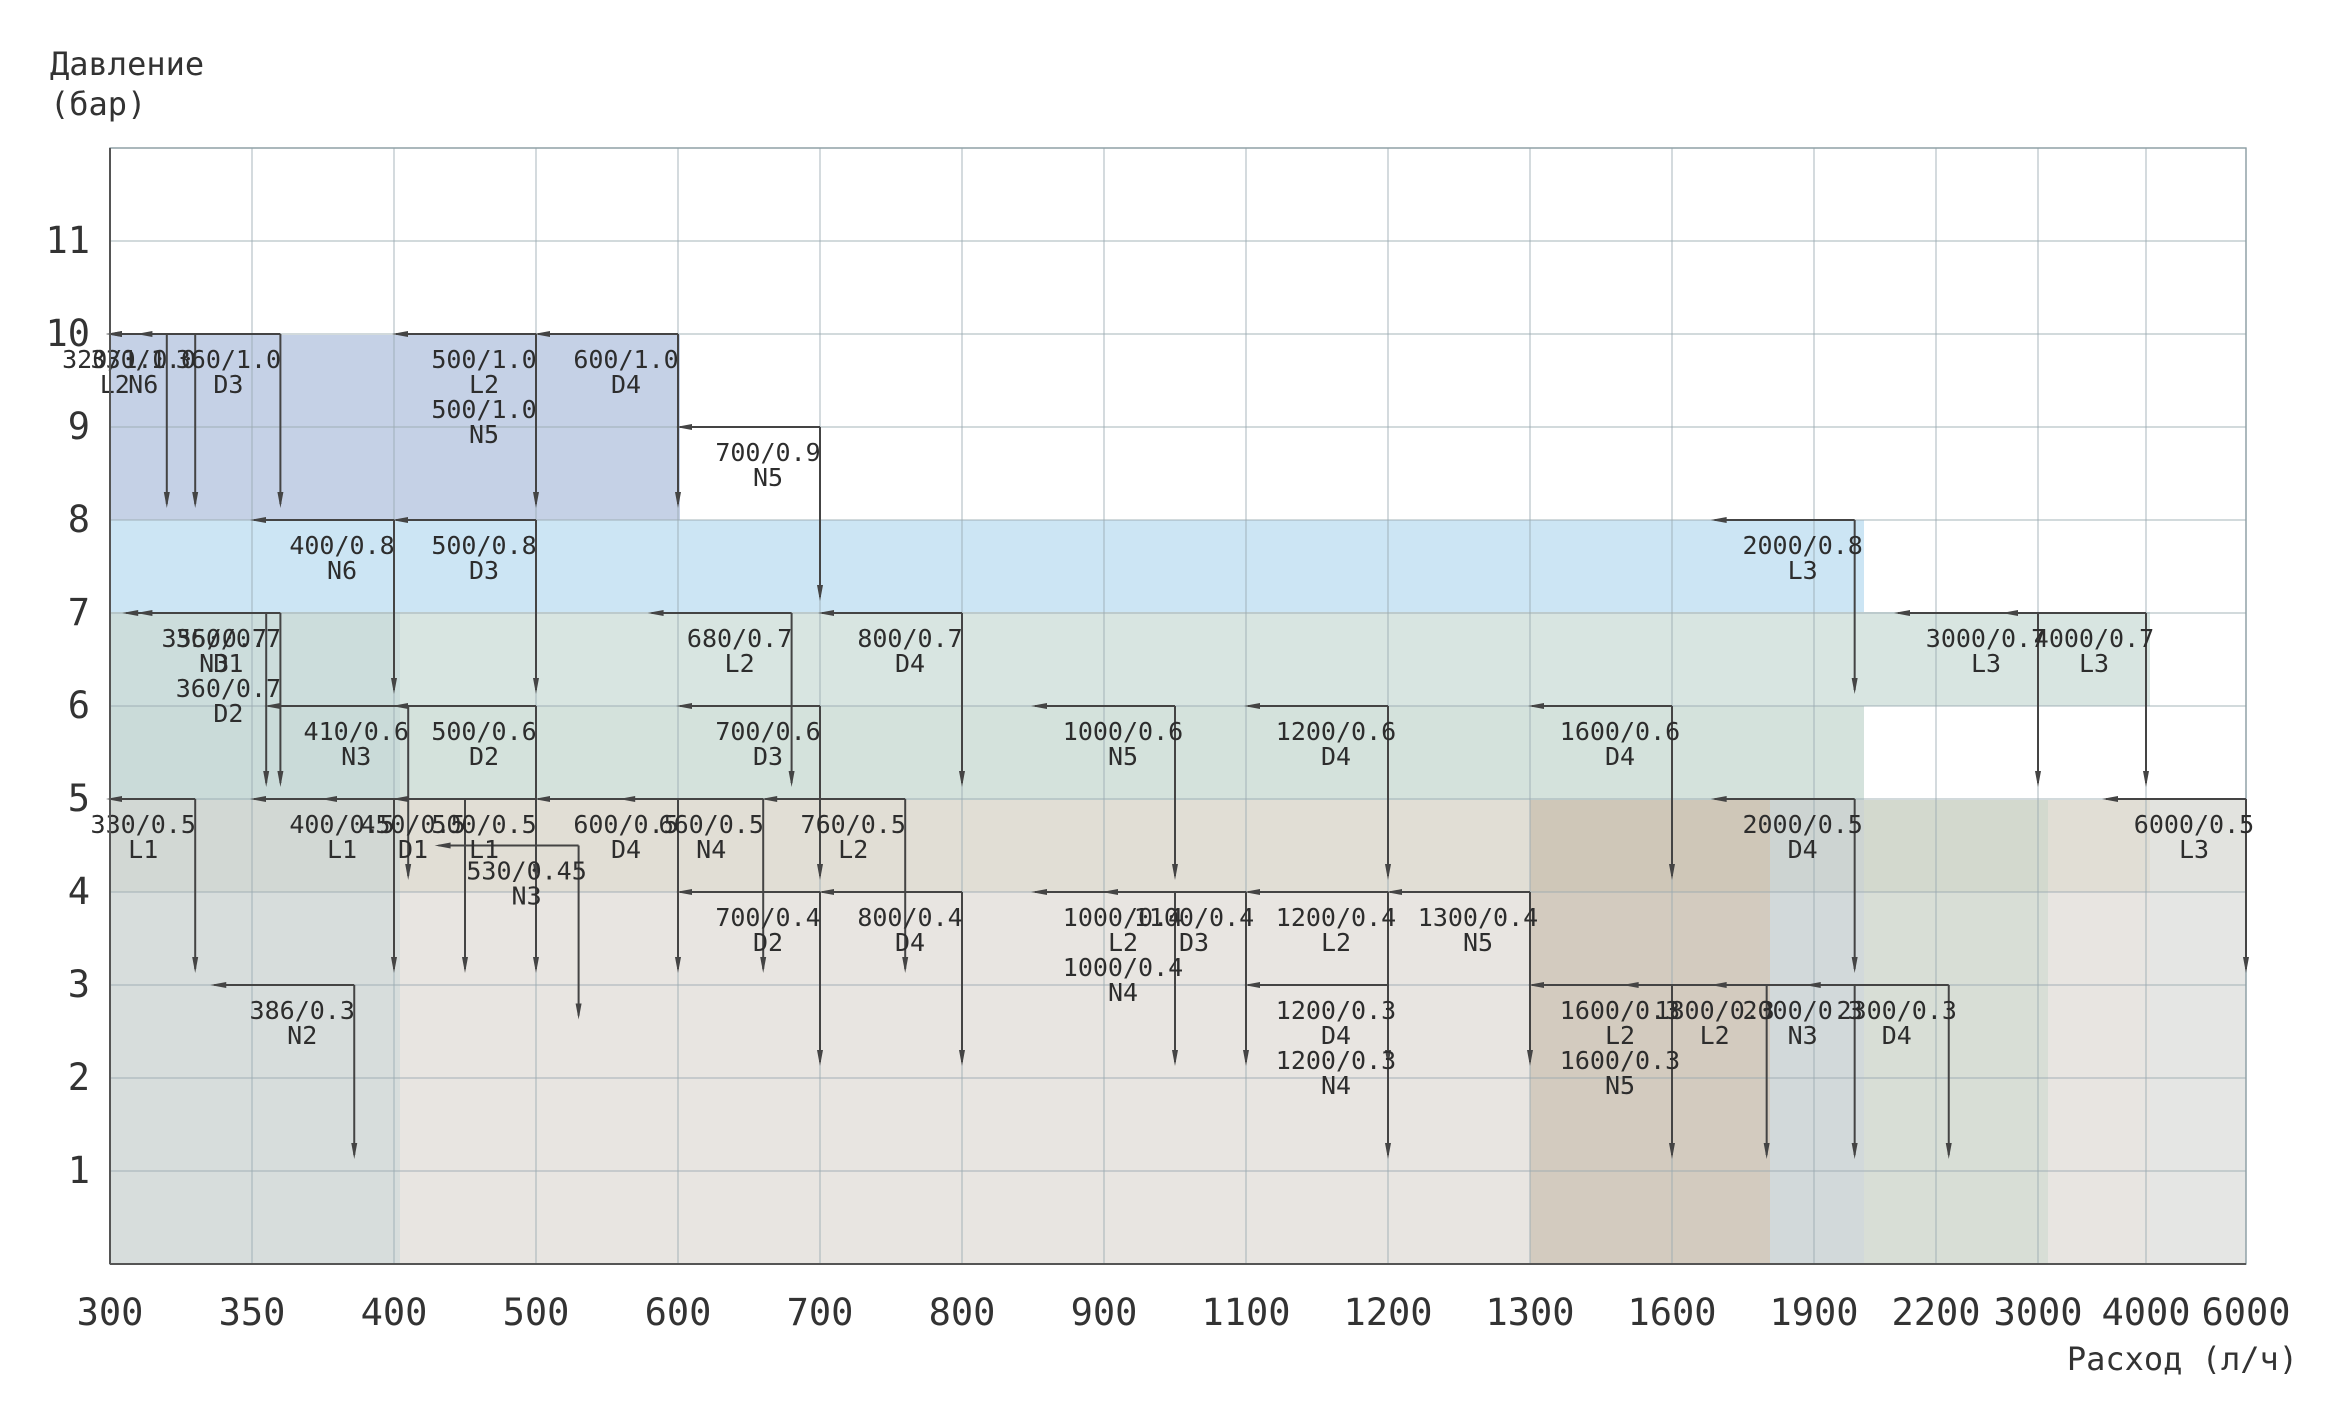  What do you see at coordinates (413, 849) in the screenshot?
I see `point-label-model: D1` at bounding box center [413, 849].